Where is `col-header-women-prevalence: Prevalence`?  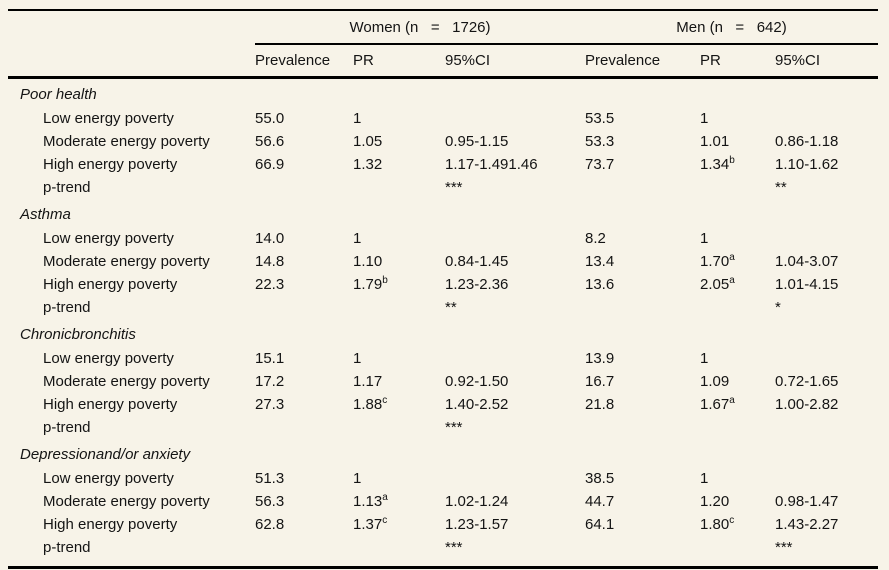 col-header-women-prevalence: Prevalence is located at coordinates (304, 61).